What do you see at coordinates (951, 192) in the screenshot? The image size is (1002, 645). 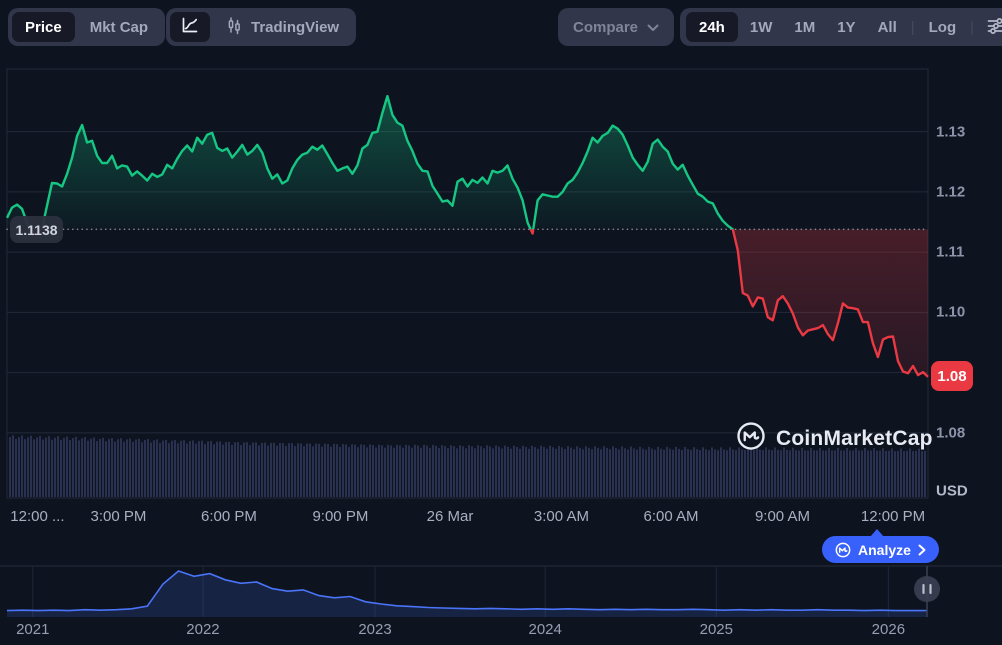 I see `y-axis-label: 1.12` at bounding box center [951, 192].